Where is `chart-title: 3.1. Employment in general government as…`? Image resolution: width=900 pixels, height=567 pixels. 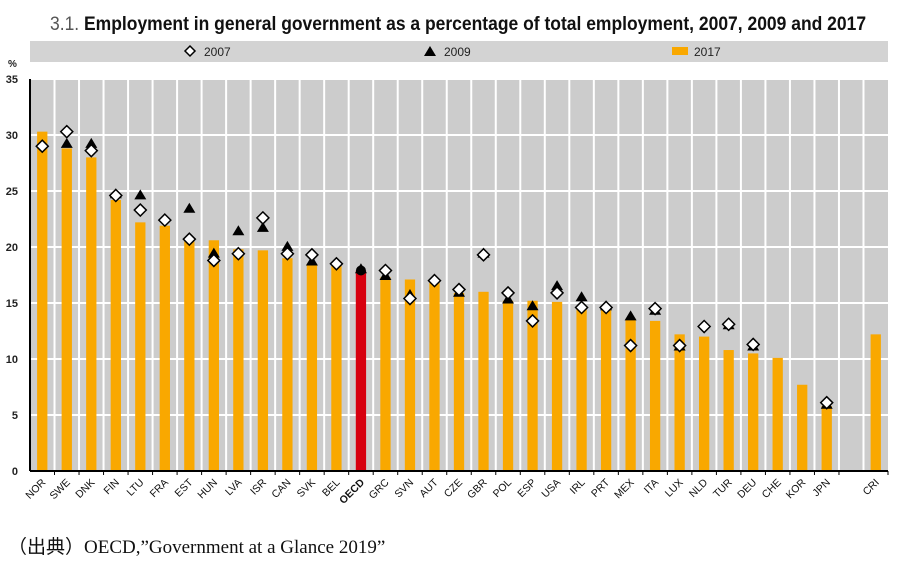 chart-title: 3.1. Employment in general government as… is located at coordinates (458, 25).